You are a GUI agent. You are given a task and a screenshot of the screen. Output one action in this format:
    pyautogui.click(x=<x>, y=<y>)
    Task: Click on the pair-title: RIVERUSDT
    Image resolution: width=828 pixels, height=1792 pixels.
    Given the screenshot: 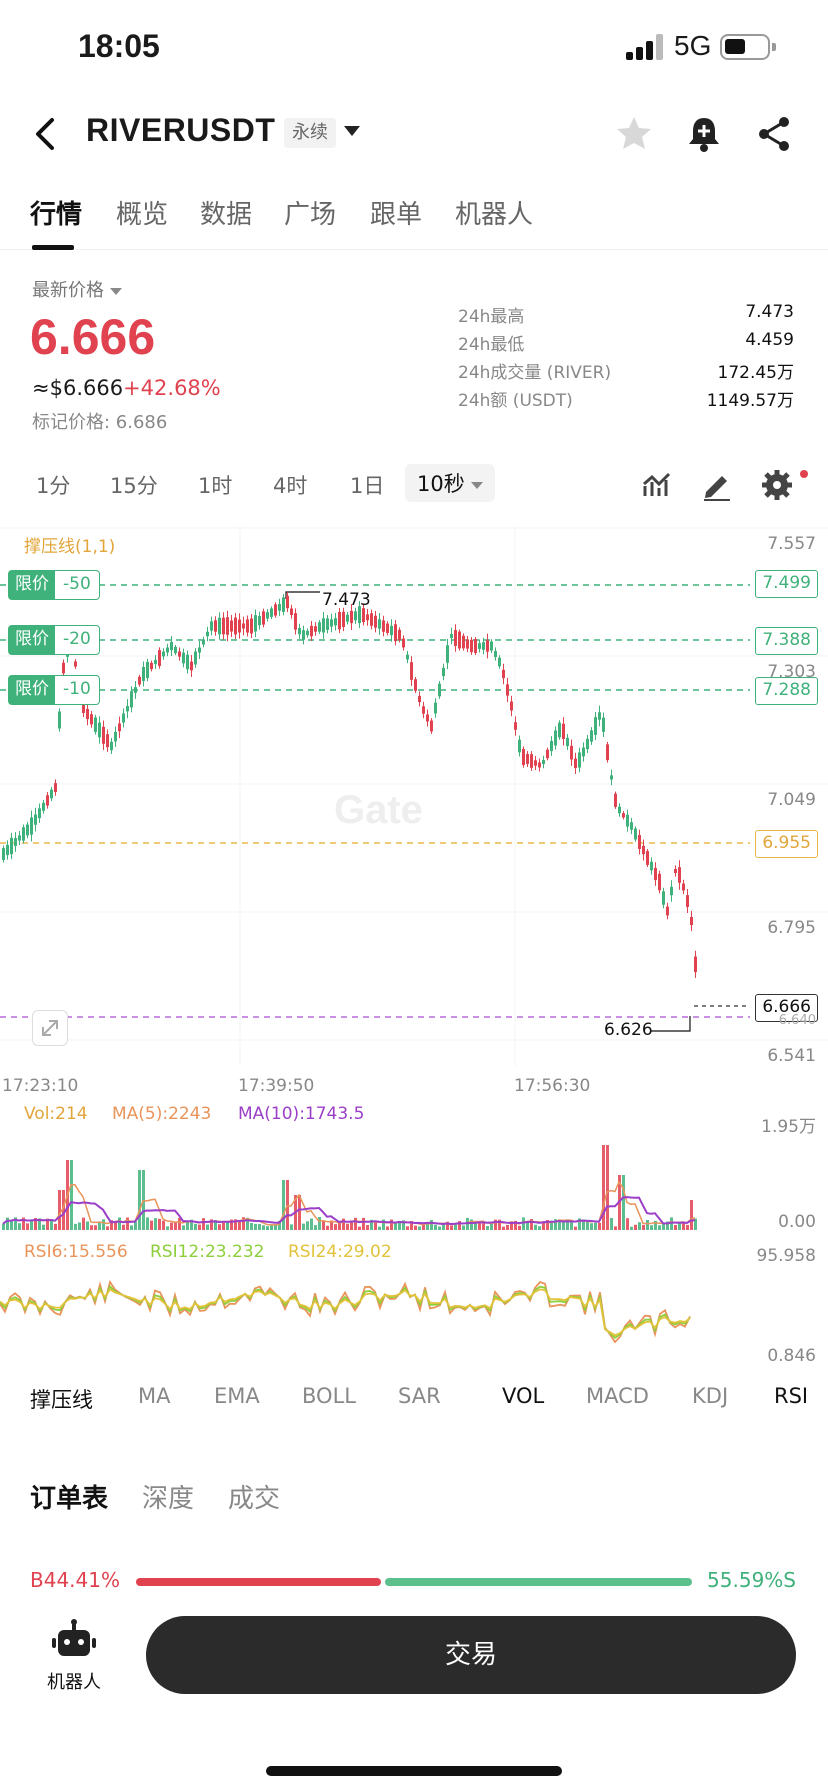 What is the action you would take?
    pyautogui.click(x=181, y=130)
    